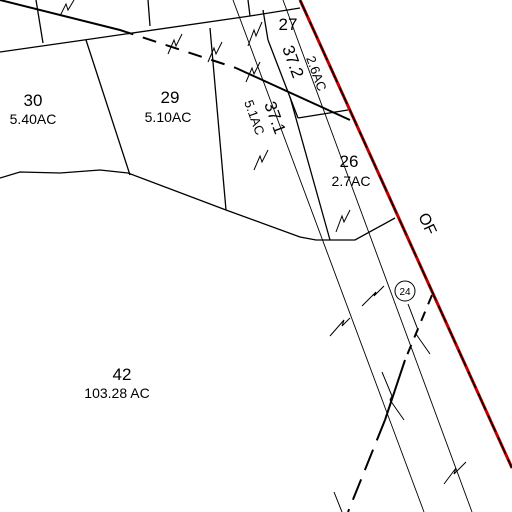  What do you see at coordinates (288, 24) in the screenshot?
I see `parcel-27-number: 27` at bounding box center [288, 24].